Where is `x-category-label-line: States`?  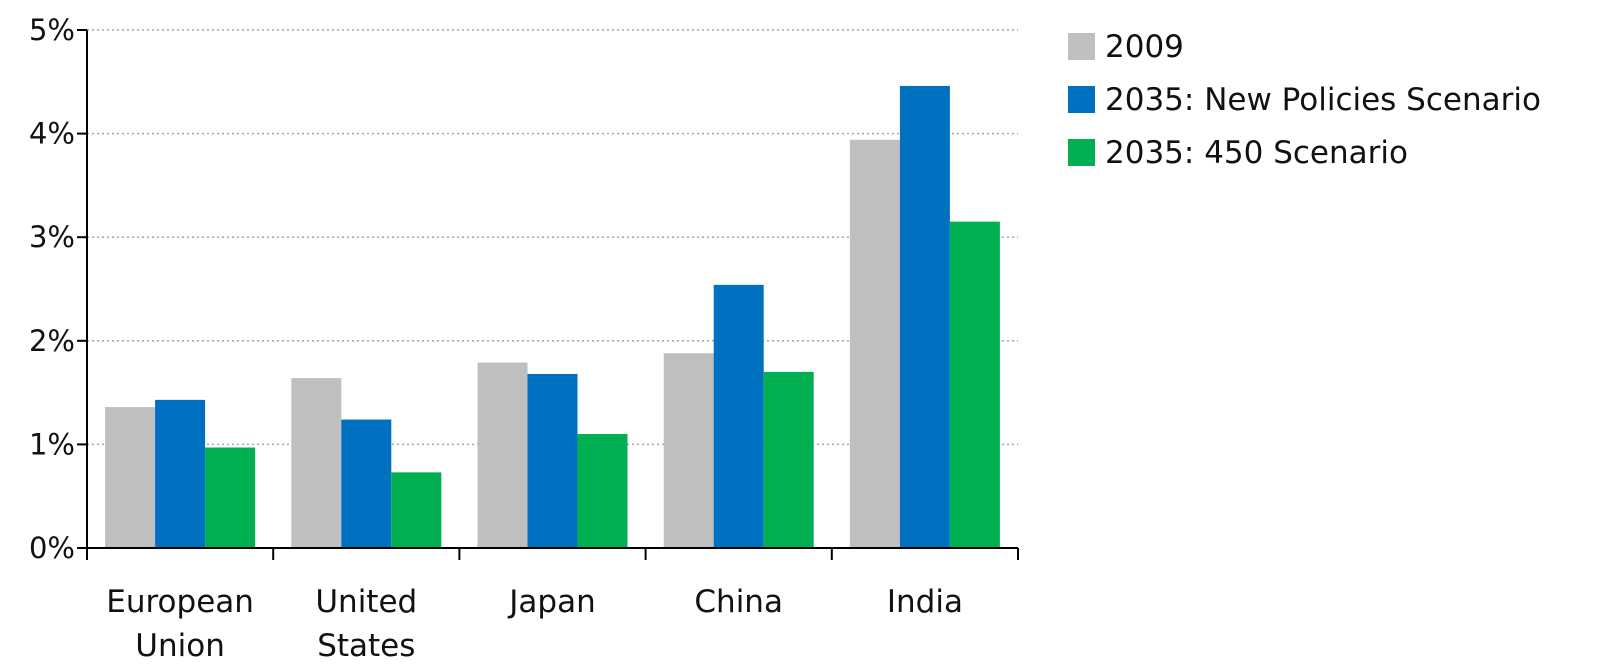 x-category-label-line: States is located at coordinates (366, 646).